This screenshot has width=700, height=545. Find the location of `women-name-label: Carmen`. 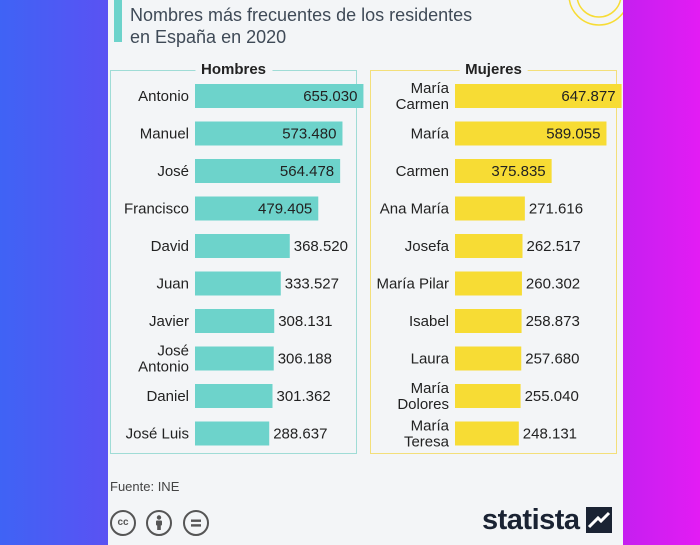

women-name-label: Carmen is located at coordinates (422, 171).